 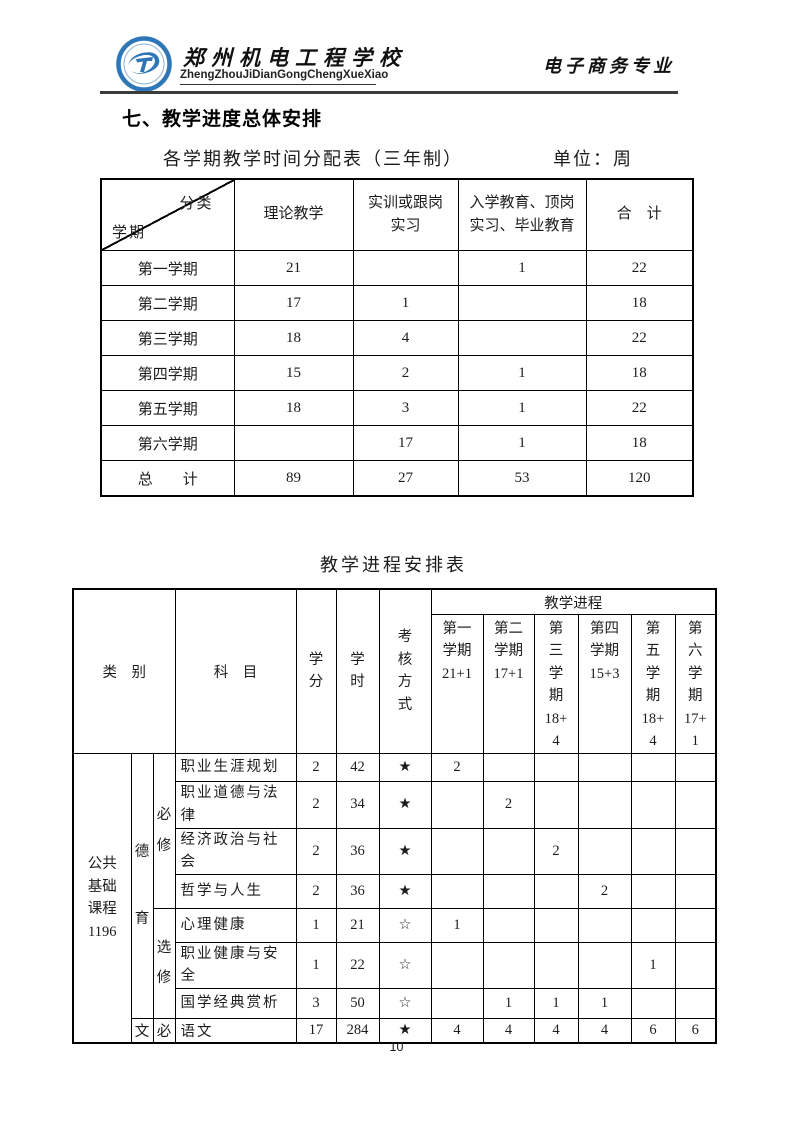 What do you see at coordinates (695, 1030) in the screenshot?
I see `sem-cell: 6` at bounding box center [695, 1030].